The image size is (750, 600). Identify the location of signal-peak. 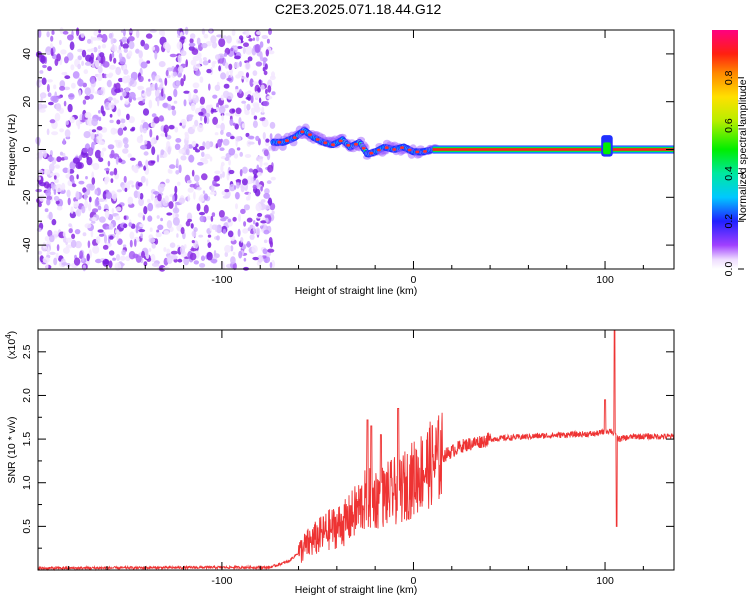
(386, 148).